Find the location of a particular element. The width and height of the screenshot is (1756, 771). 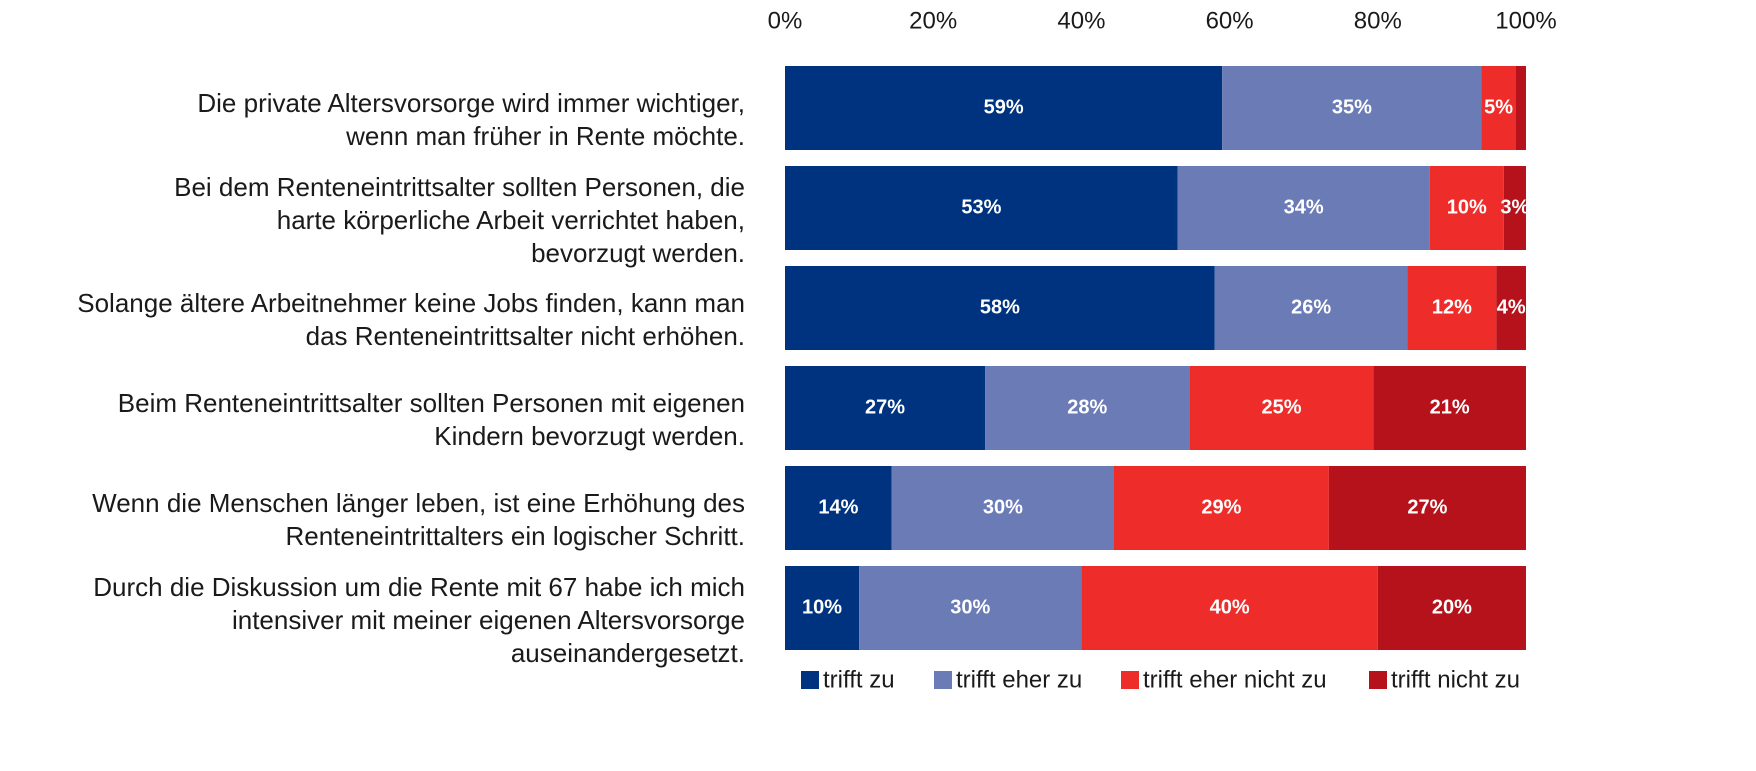

legend-label: trifft nicht zu is located at coordinates (1455, 679).